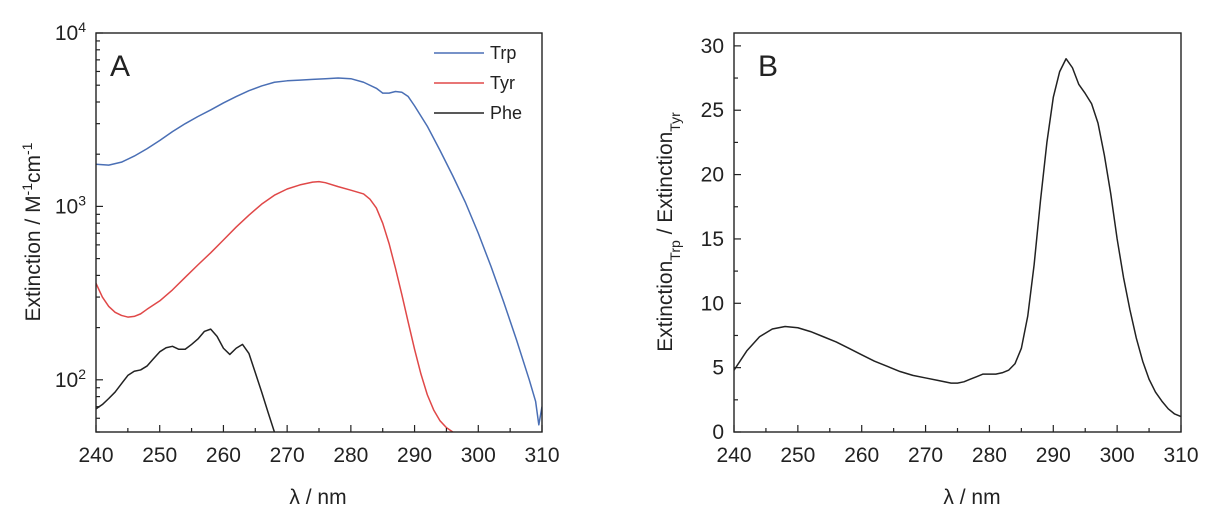 The image size is (1208, 511). I want to click on panel-b-y-axis-label: ExtinctionTrp / ExtinctionTyr, so click(668, 232).